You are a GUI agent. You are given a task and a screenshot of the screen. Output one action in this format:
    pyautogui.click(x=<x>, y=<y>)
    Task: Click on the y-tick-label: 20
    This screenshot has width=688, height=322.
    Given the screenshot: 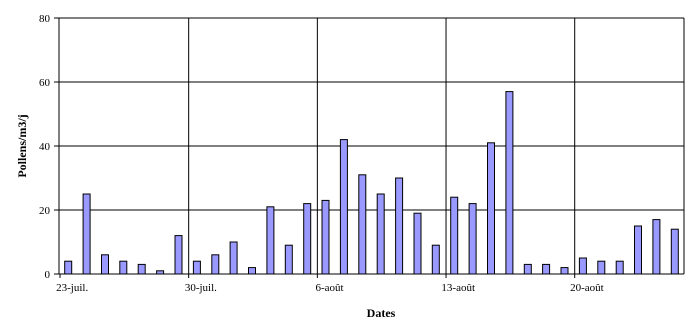 What is the action you would take?
    pyautogui.click(x=45, y=211)
    